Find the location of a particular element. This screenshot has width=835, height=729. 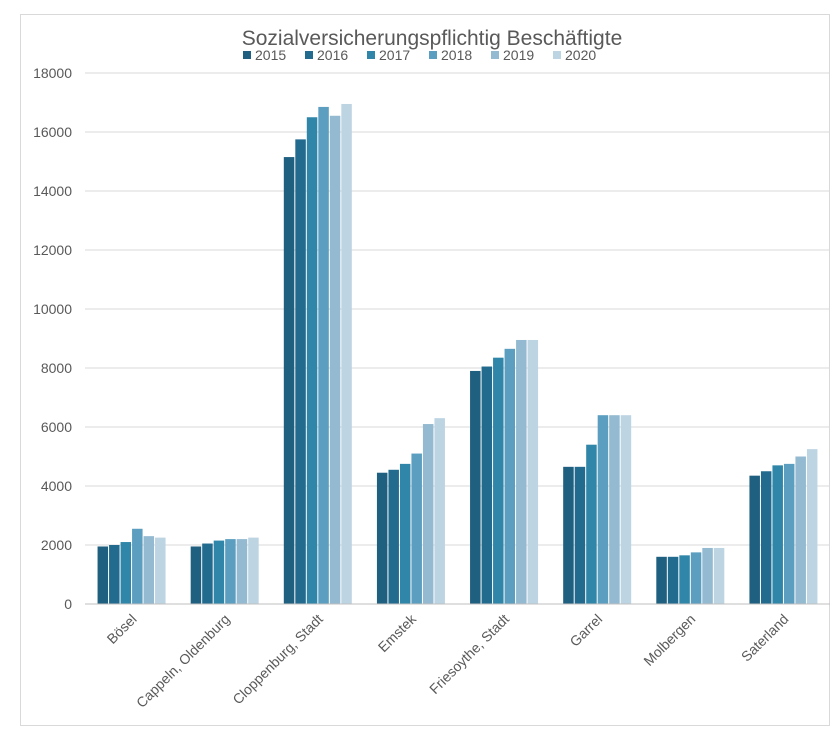

y-tick-label: 18000 is located at coordinates (52, 73).